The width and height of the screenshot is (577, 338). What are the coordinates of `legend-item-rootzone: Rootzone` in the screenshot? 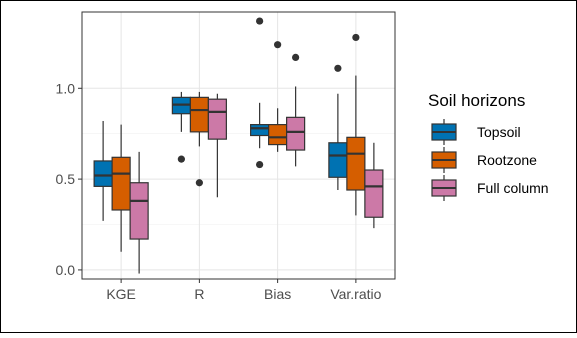 It's located at (483, 160).